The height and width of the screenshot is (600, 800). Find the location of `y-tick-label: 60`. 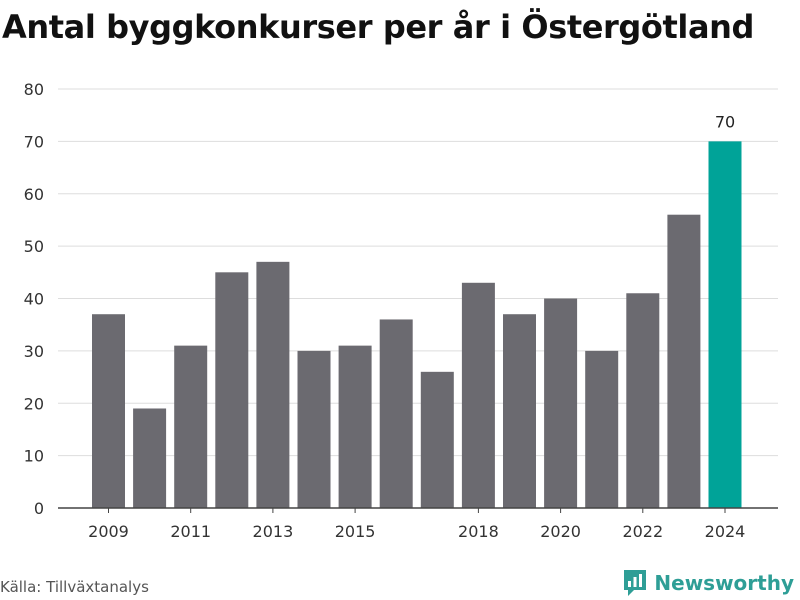

y-tick-label: 60 is located at coordinates (34, 194).